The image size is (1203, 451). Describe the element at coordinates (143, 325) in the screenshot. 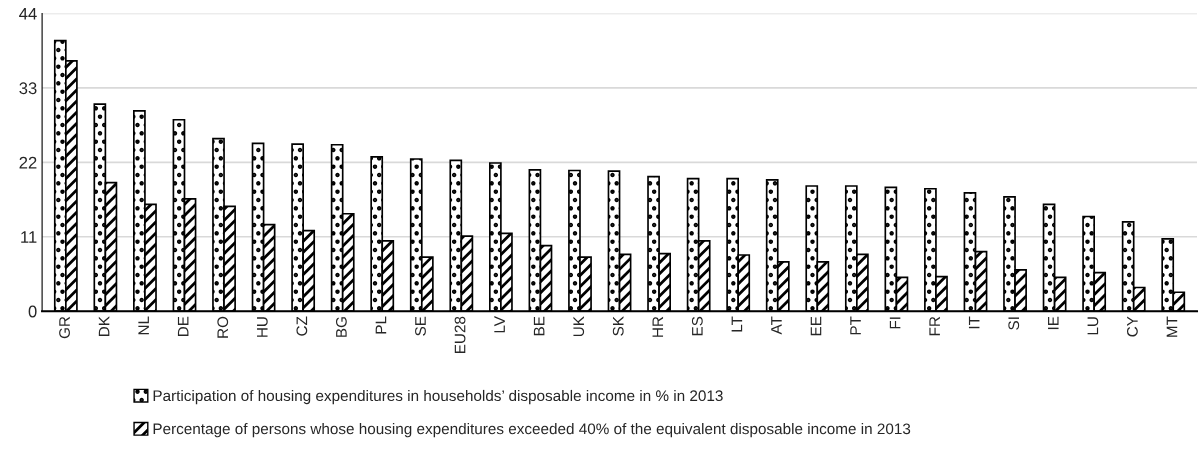

I see `x-tick-label: NL` at that location.